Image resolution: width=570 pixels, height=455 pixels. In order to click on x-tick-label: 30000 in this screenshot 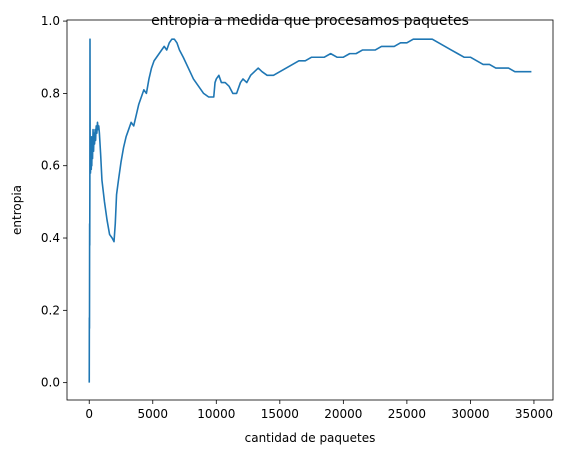, I will do `click(470, 414)`.